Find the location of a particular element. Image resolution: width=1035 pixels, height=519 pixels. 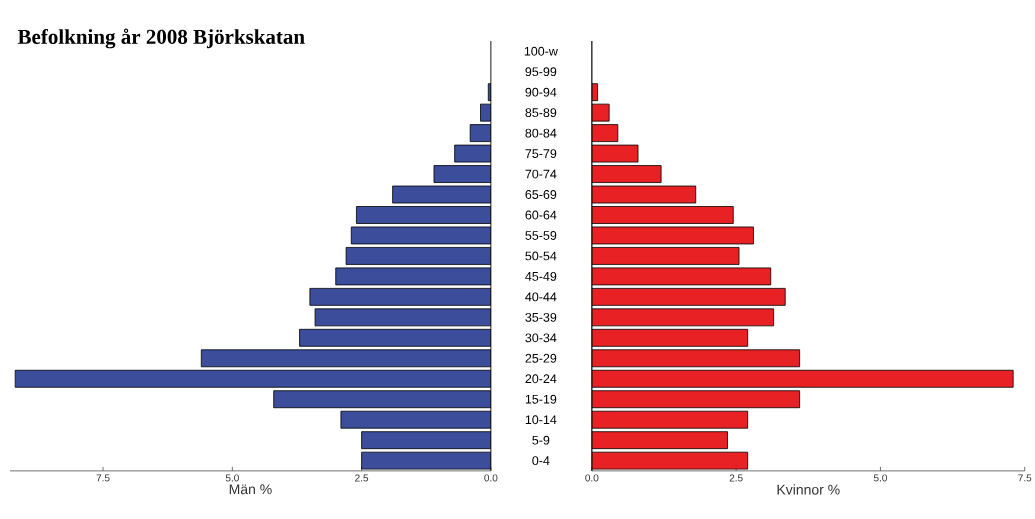

y-tick-label: 10-14 is located at coordinates (541, 420).